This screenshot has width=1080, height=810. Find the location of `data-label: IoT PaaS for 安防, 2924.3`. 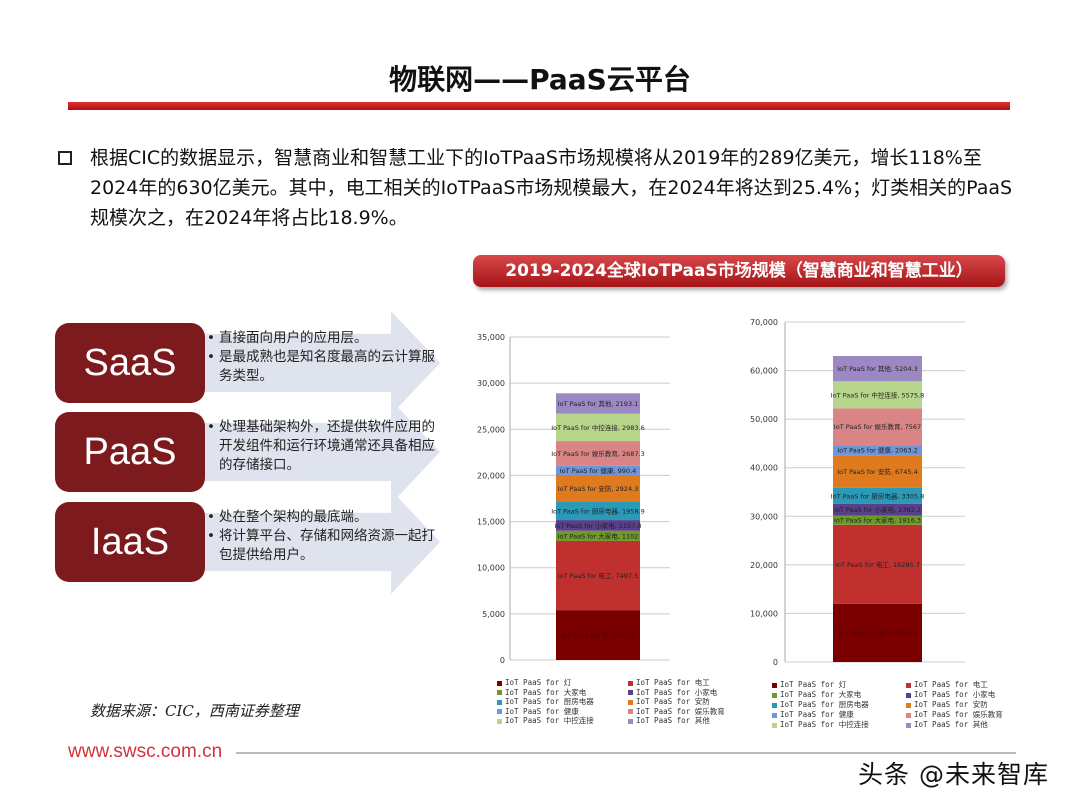

data-label: IoT PaaS for 安防, 2924.3 is located at coordinates (598, 488).